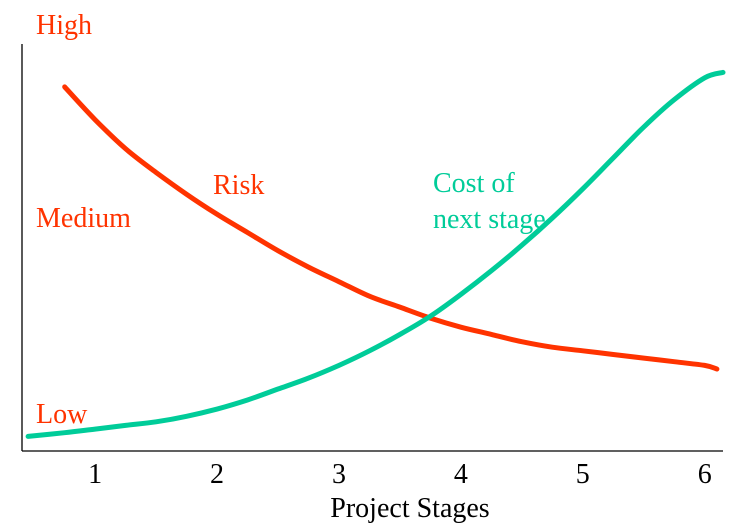  What do you see at coordinates (95, 474) in the screenshot?
I see `x-tick-label-1: 1` at bounding box center [95, 474].